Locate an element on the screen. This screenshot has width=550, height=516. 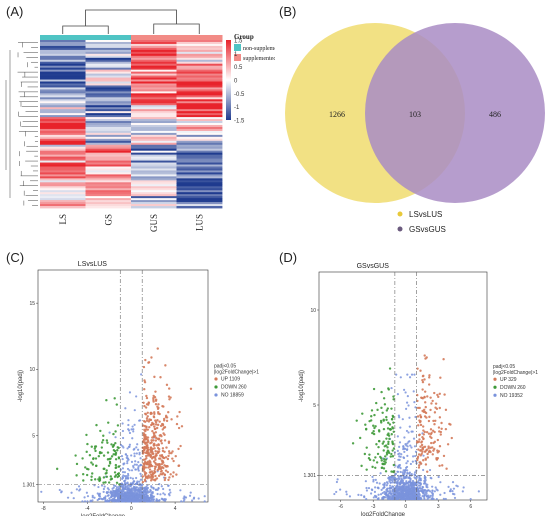
column-dendrogram is located at coordinates (131, 21).